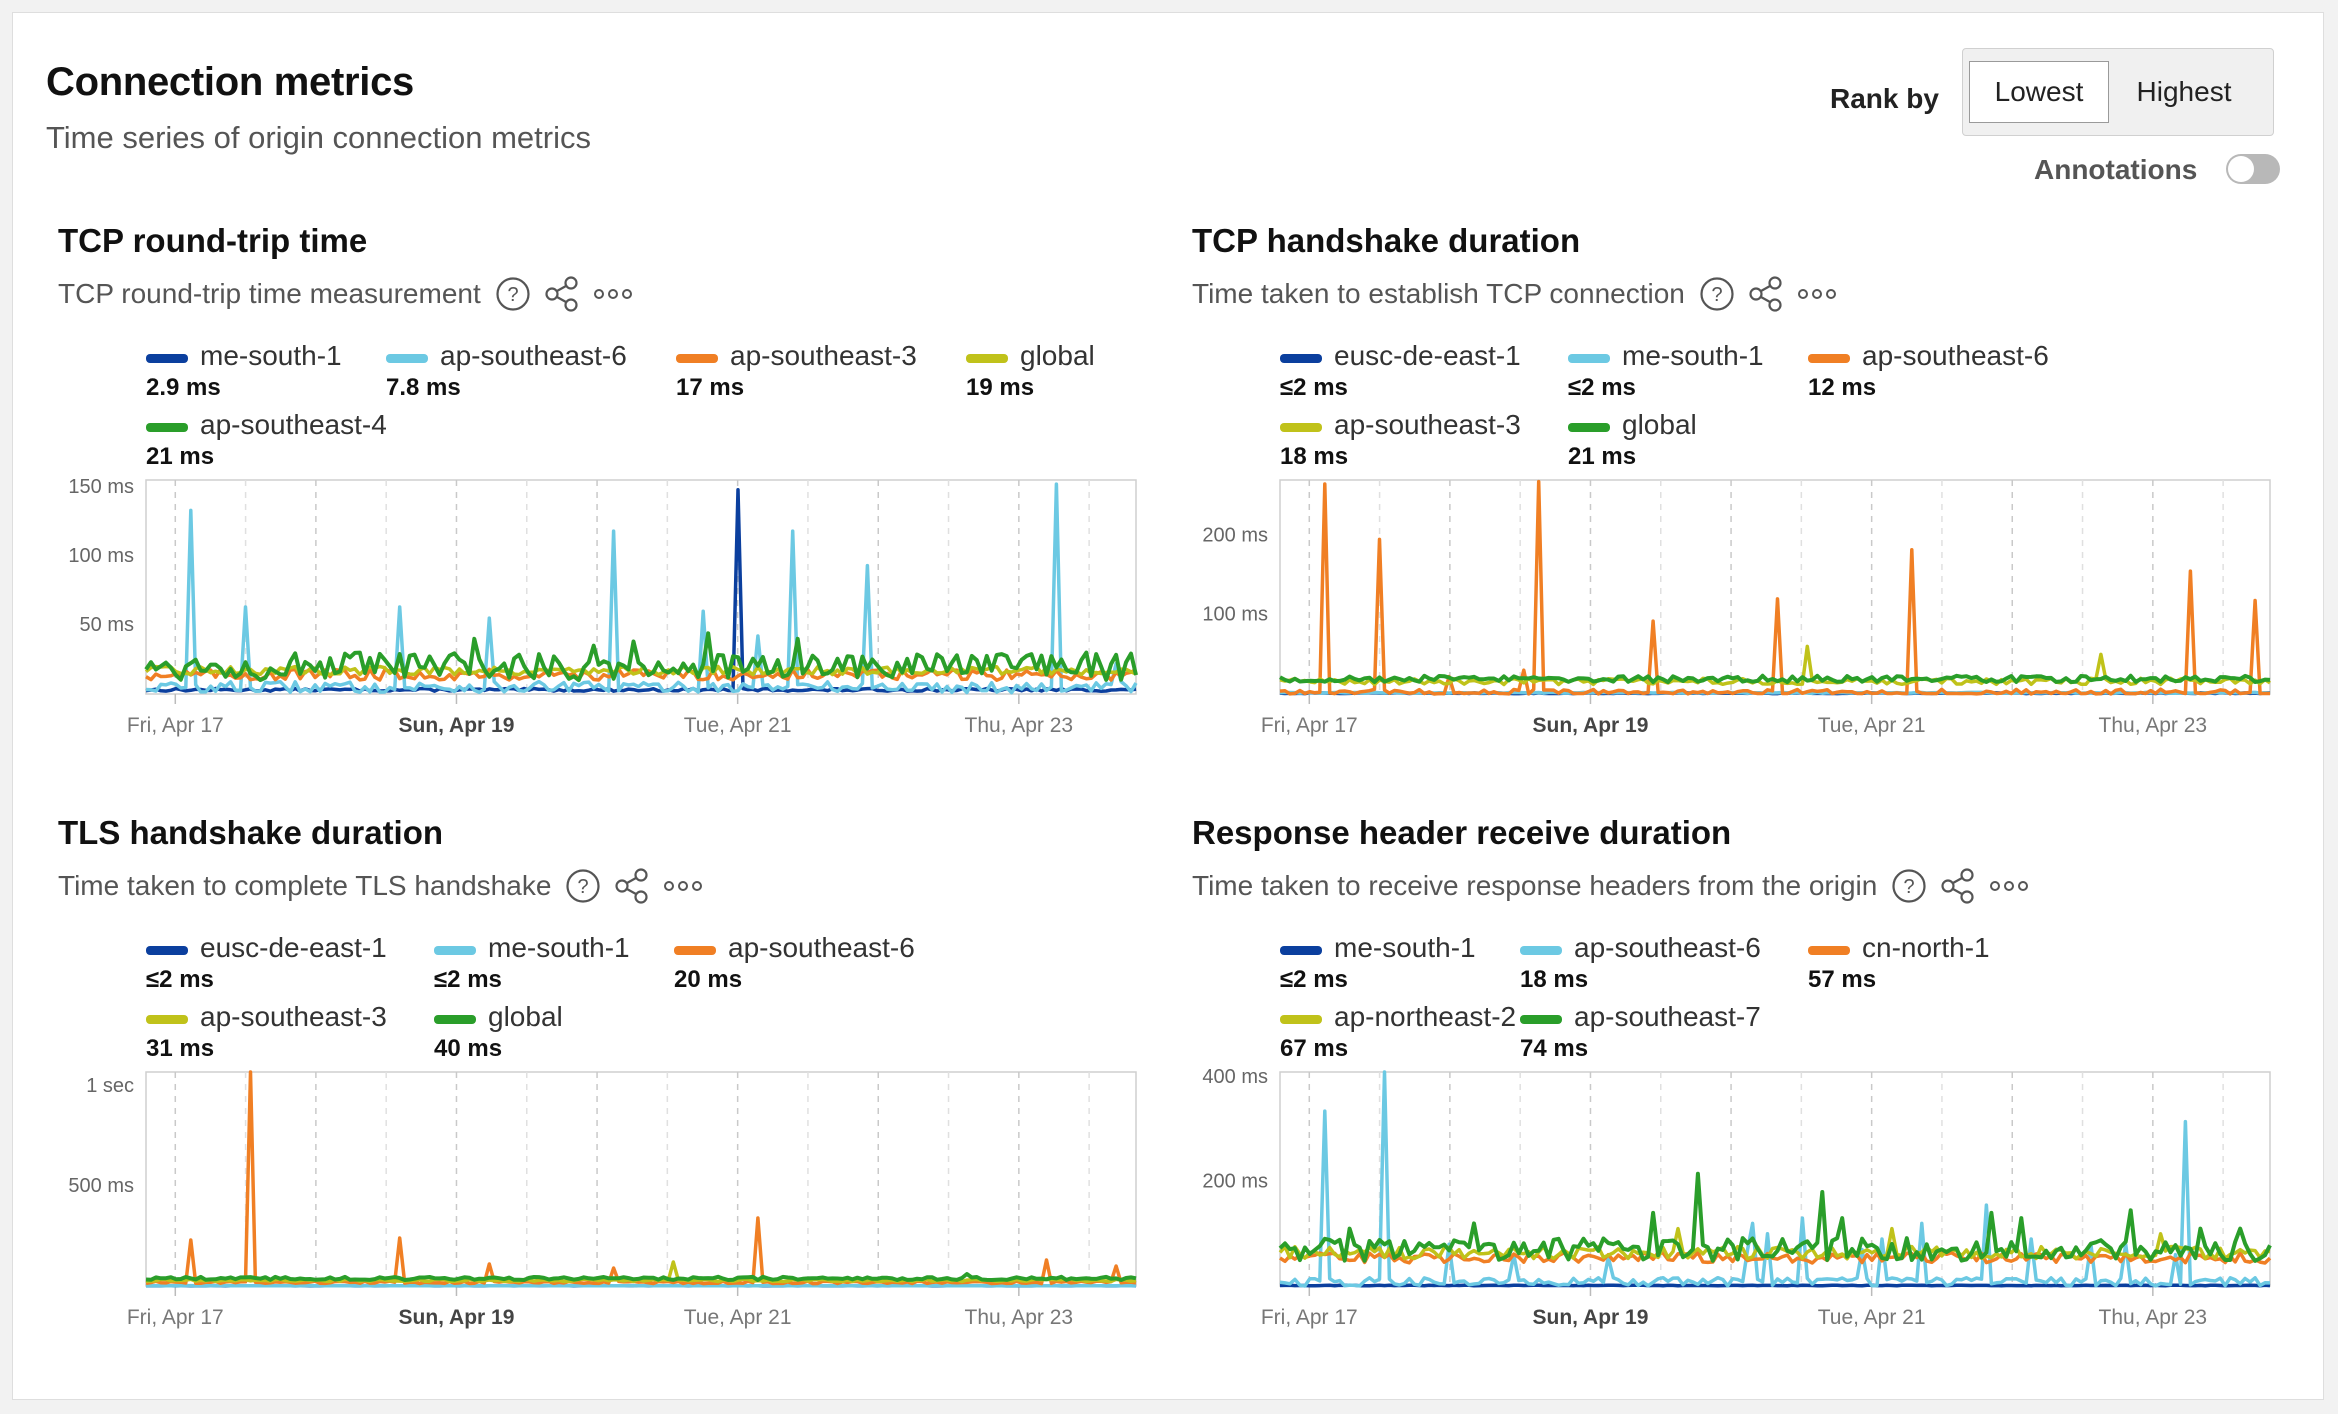 The image size is (2338, 1414). Describe the element at coordinates (1438, 293) in the screenshot. I see `panel-subtitle: Time taken to establish TCP connection` at that location.